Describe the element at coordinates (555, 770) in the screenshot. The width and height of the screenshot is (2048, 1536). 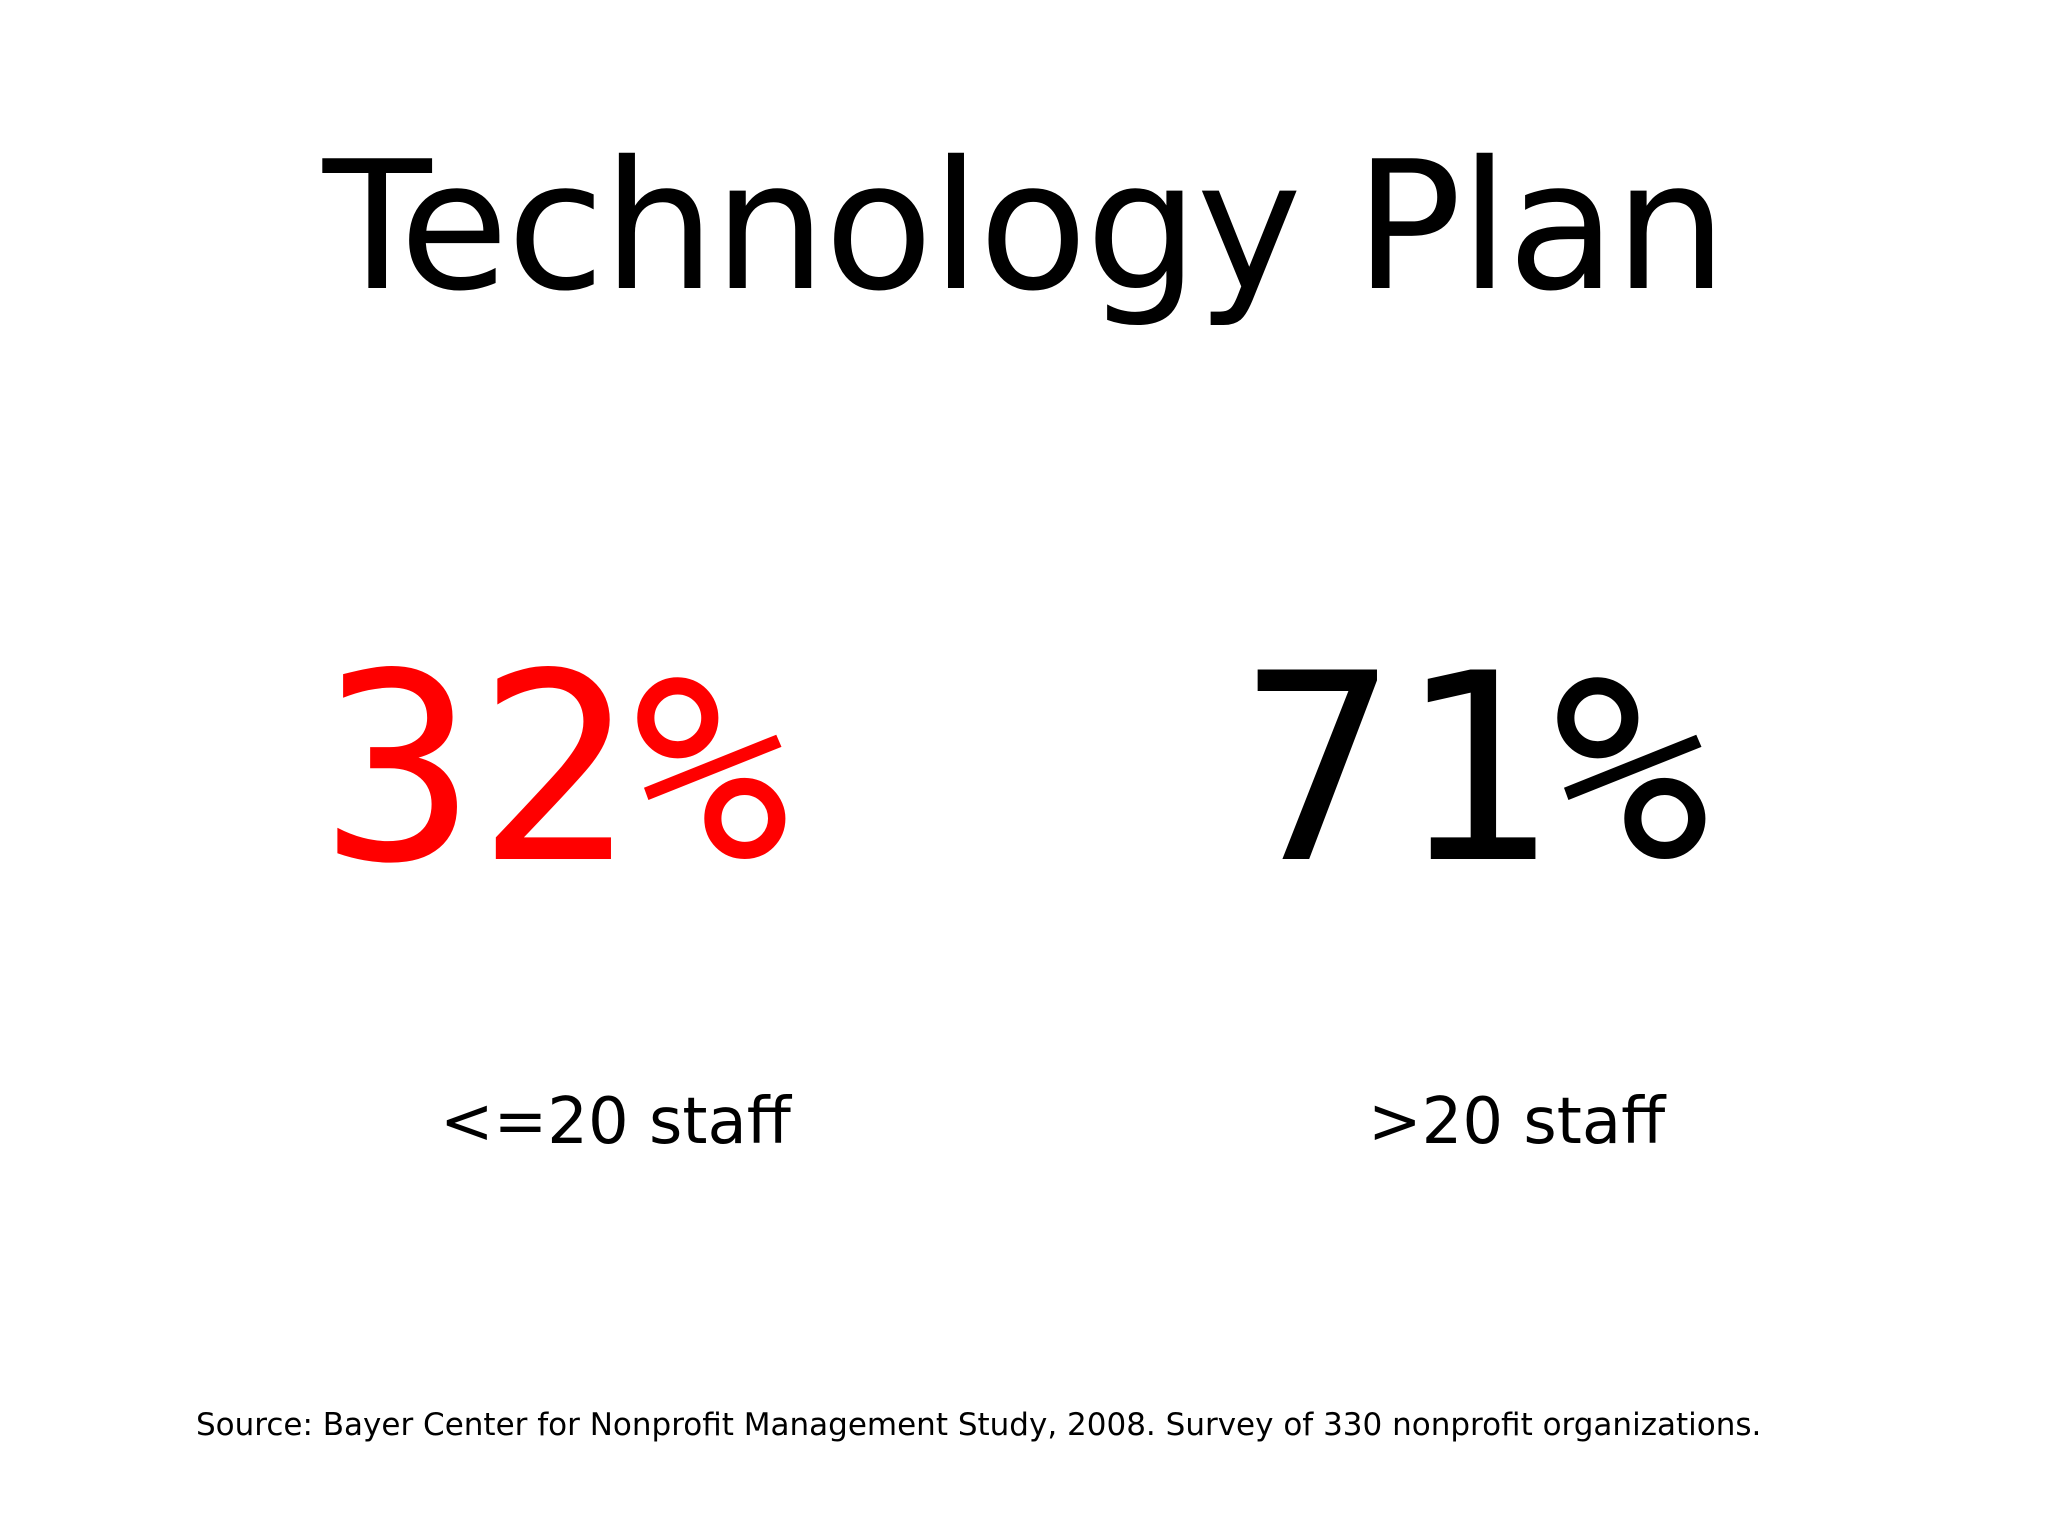
I see `stat-value-small-orgs: 32%` at that location.